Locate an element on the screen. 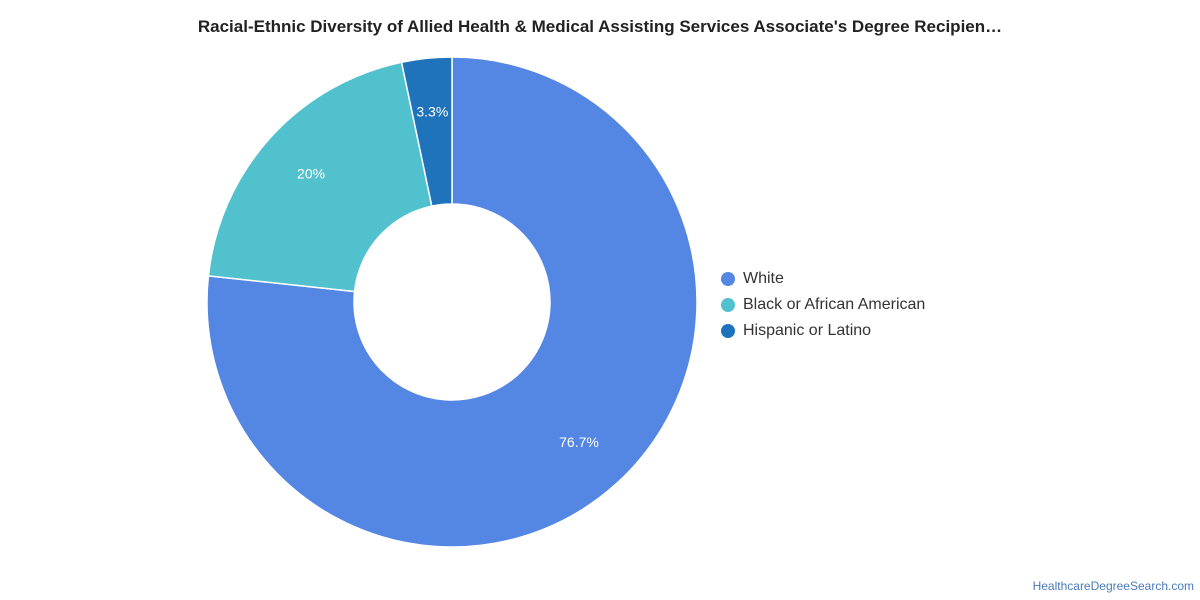 This screenshot has width=1200, height=600. slice-black-or-african-american is located at coordinates (320, 177).